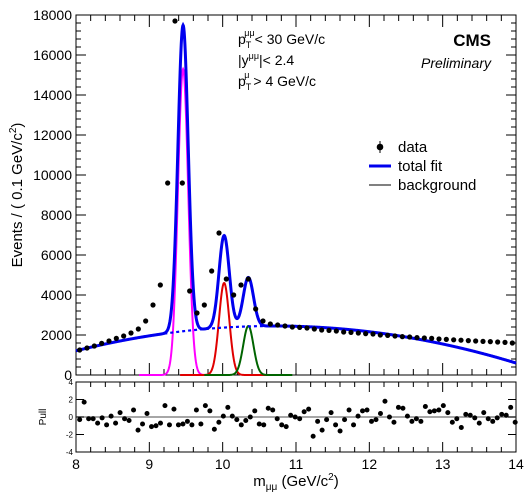  Describe the element at coordinates (52, 175) in the screenshot. I see `y-tick-label: 10000` at that location.